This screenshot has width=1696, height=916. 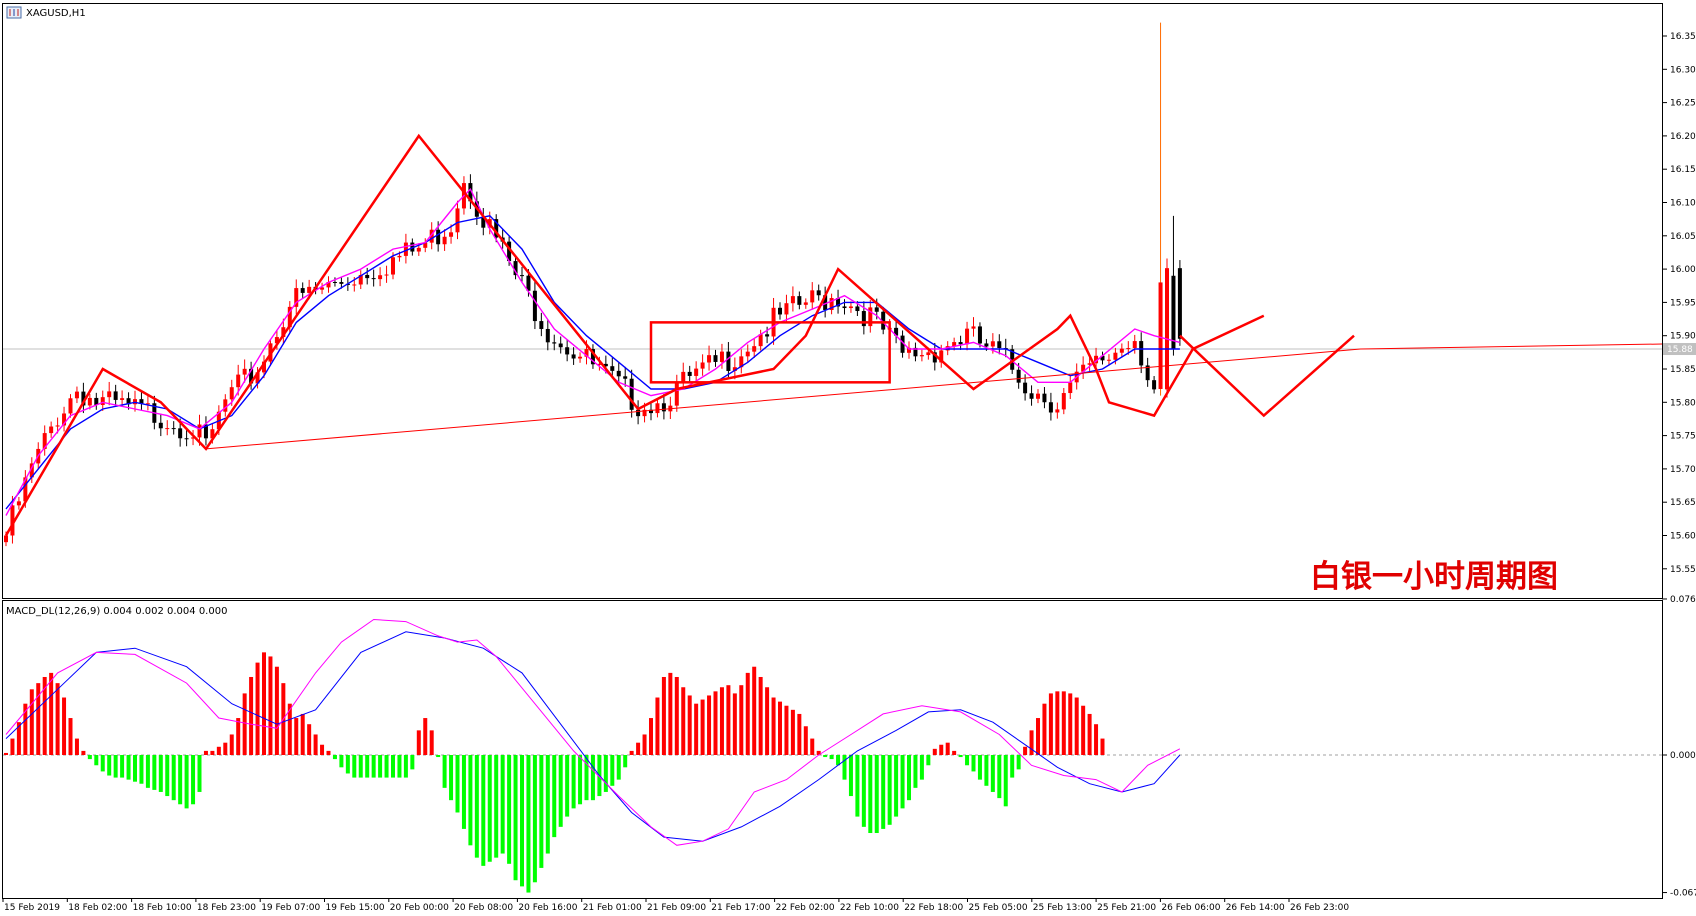 What do you see at coordinates (1679, 349) in the screenshot?
I see `current-price-marker: 15.88` at bounding box center [1679, 349].